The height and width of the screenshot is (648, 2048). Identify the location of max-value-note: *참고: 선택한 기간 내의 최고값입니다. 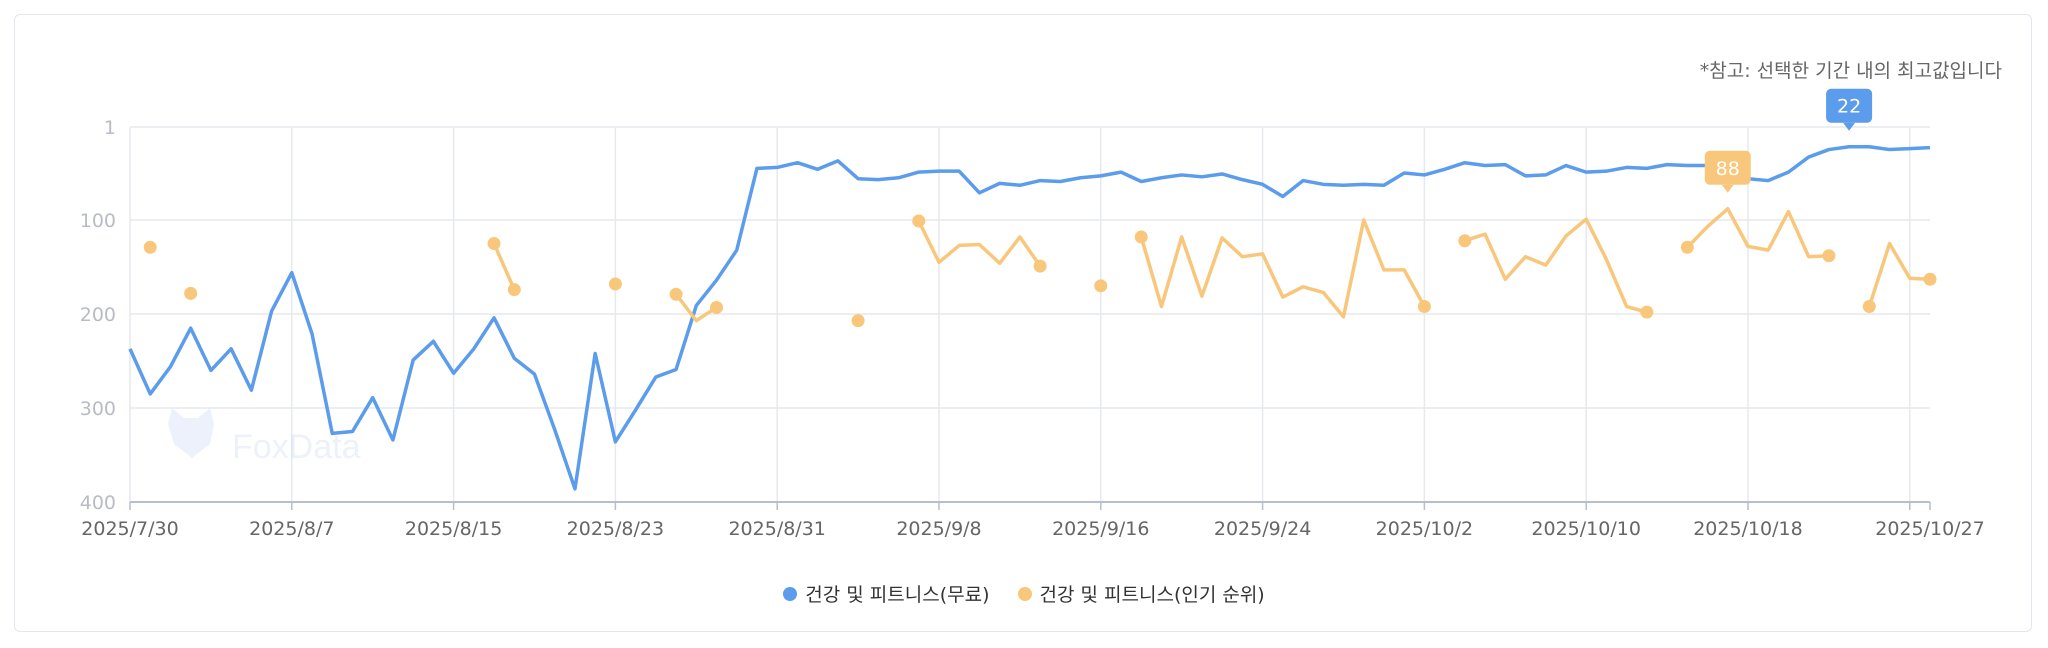
(1850, 71).